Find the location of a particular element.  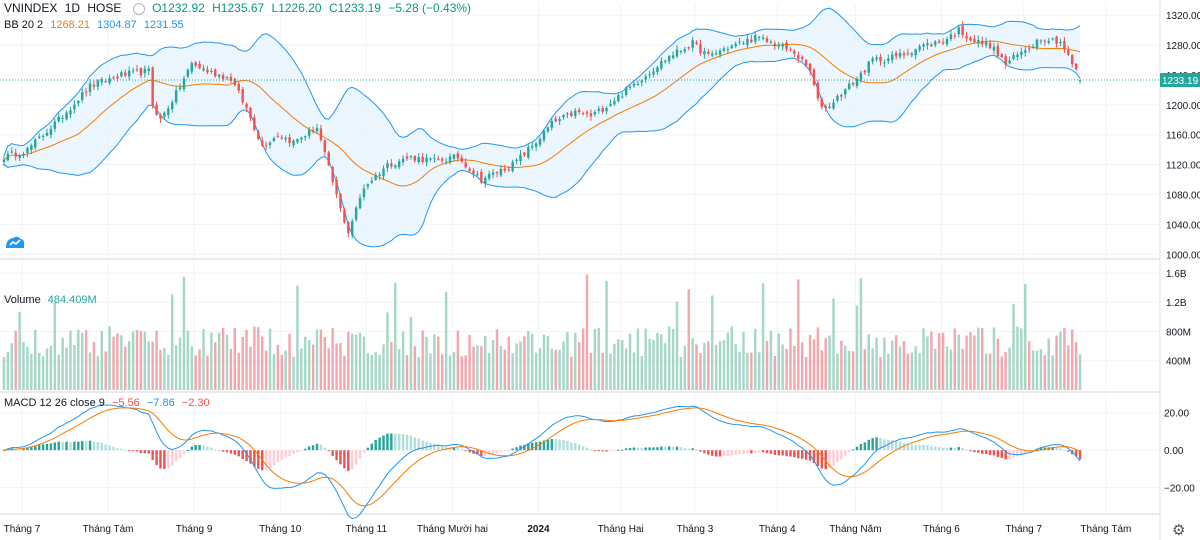

high-value: H1235.67 is located at coordinates (238, 8).